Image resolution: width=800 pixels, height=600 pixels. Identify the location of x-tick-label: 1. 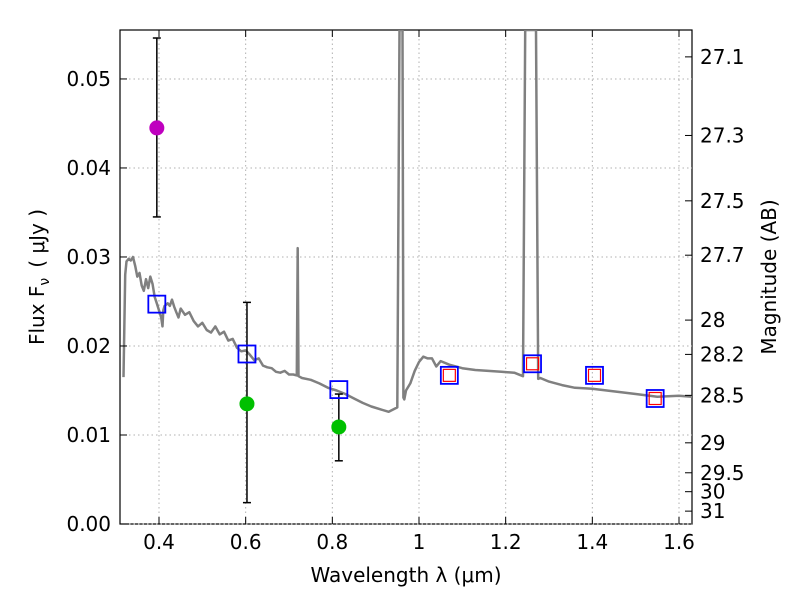
(419, 542).